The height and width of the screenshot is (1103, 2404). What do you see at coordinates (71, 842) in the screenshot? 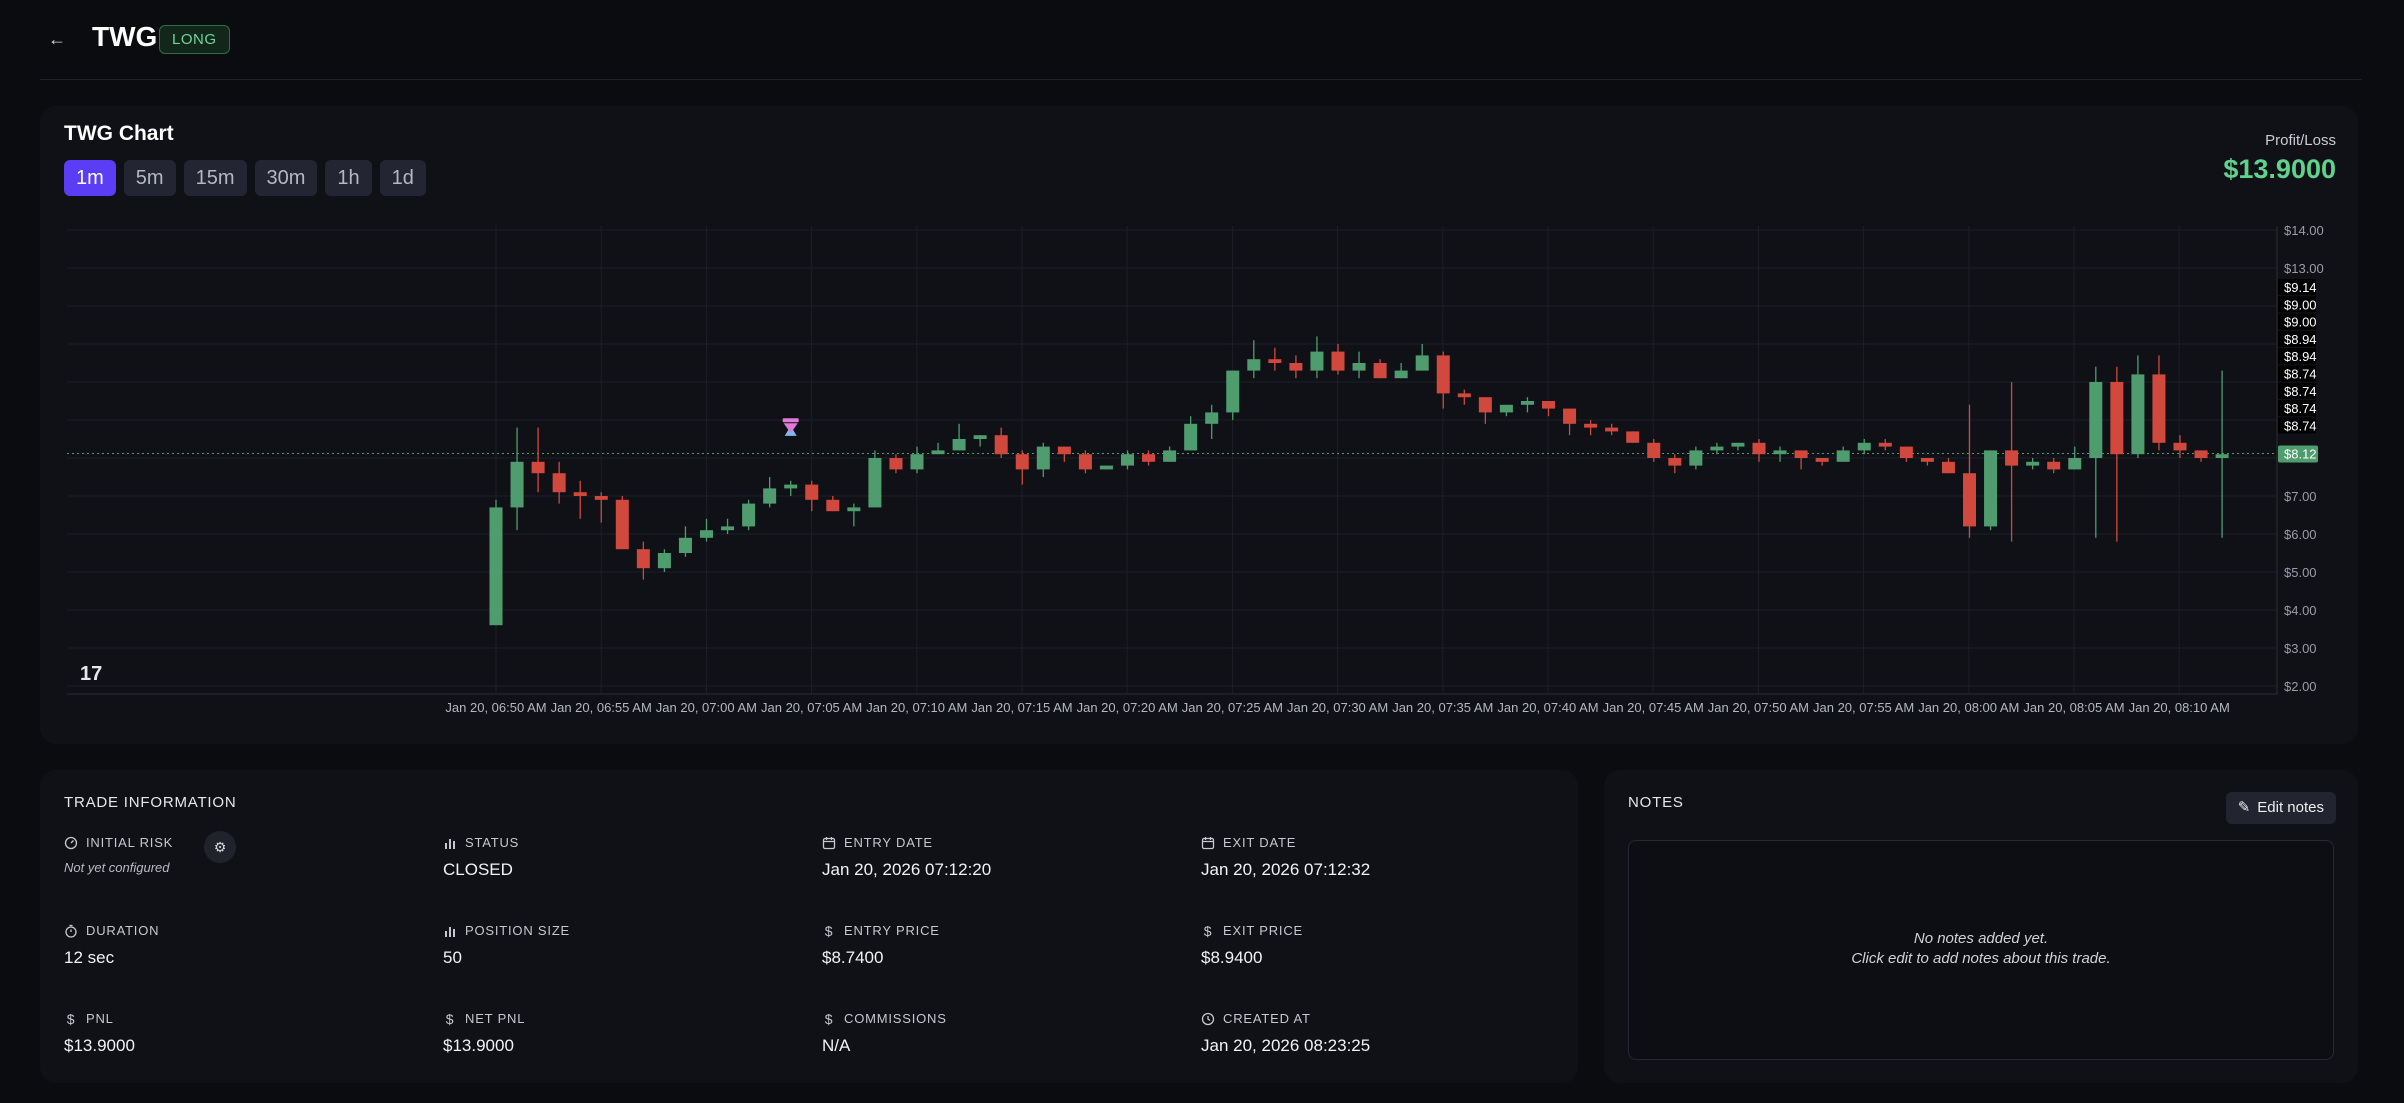
I see `gauge-icon` at bounding box center [71, 842].